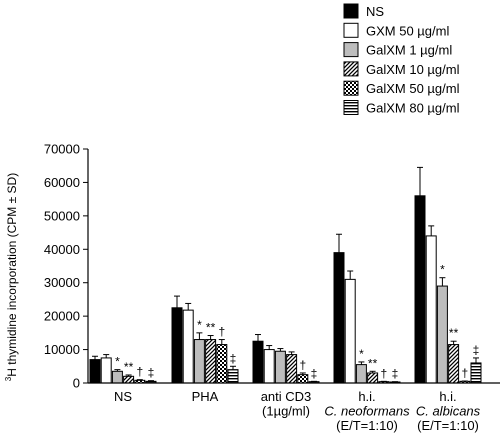 This screenshot has height=445, width=500. I want to click on legend-label: GXM 50 µg/ml, so click(407, 30).